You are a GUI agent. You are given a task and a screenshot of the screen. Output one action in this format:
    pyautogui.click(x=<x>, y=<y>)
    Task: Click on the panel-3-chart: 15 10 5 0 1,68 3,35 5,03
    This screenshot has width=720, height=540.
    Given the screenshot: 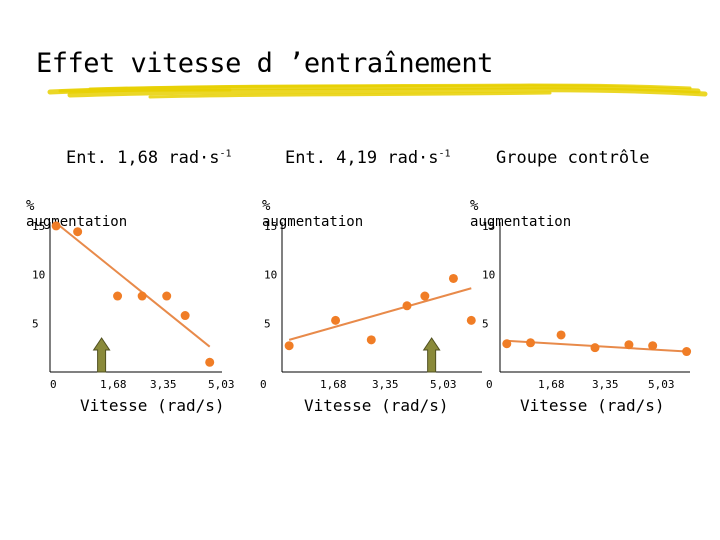 What is the action you would take?
    pyautogui.click(x=587, y=305)
    